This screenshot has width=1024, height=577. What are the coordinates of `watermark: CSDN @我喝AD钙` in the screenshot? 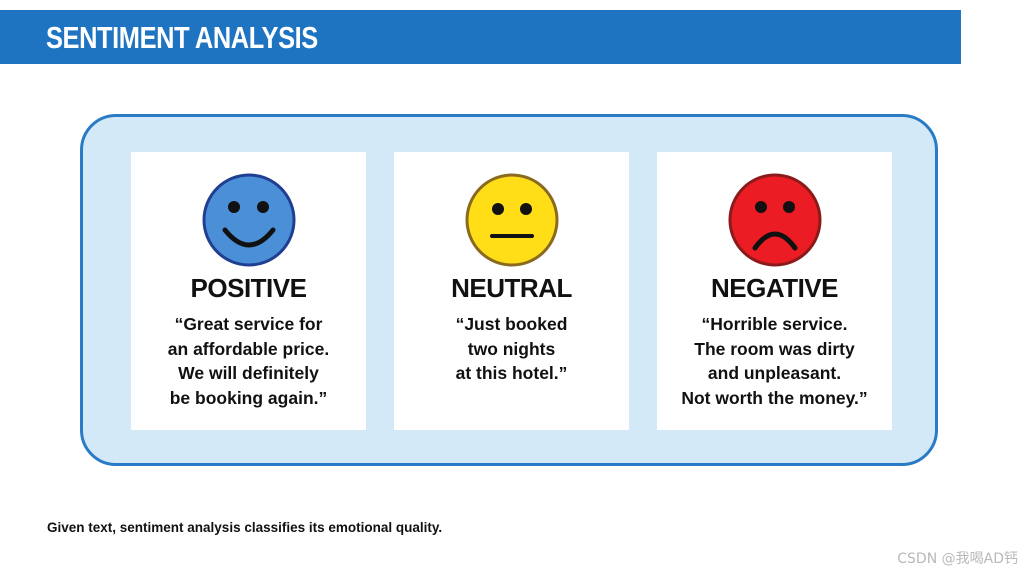 It's located at (957, 559).